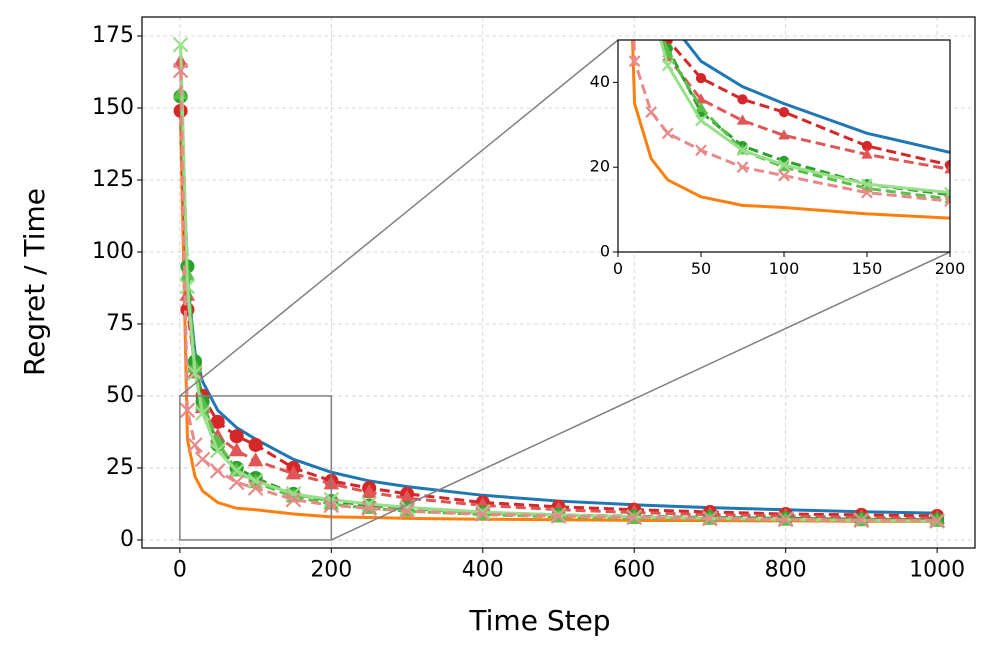  I want to click on y-tick-label: 150, so click(113, 107).